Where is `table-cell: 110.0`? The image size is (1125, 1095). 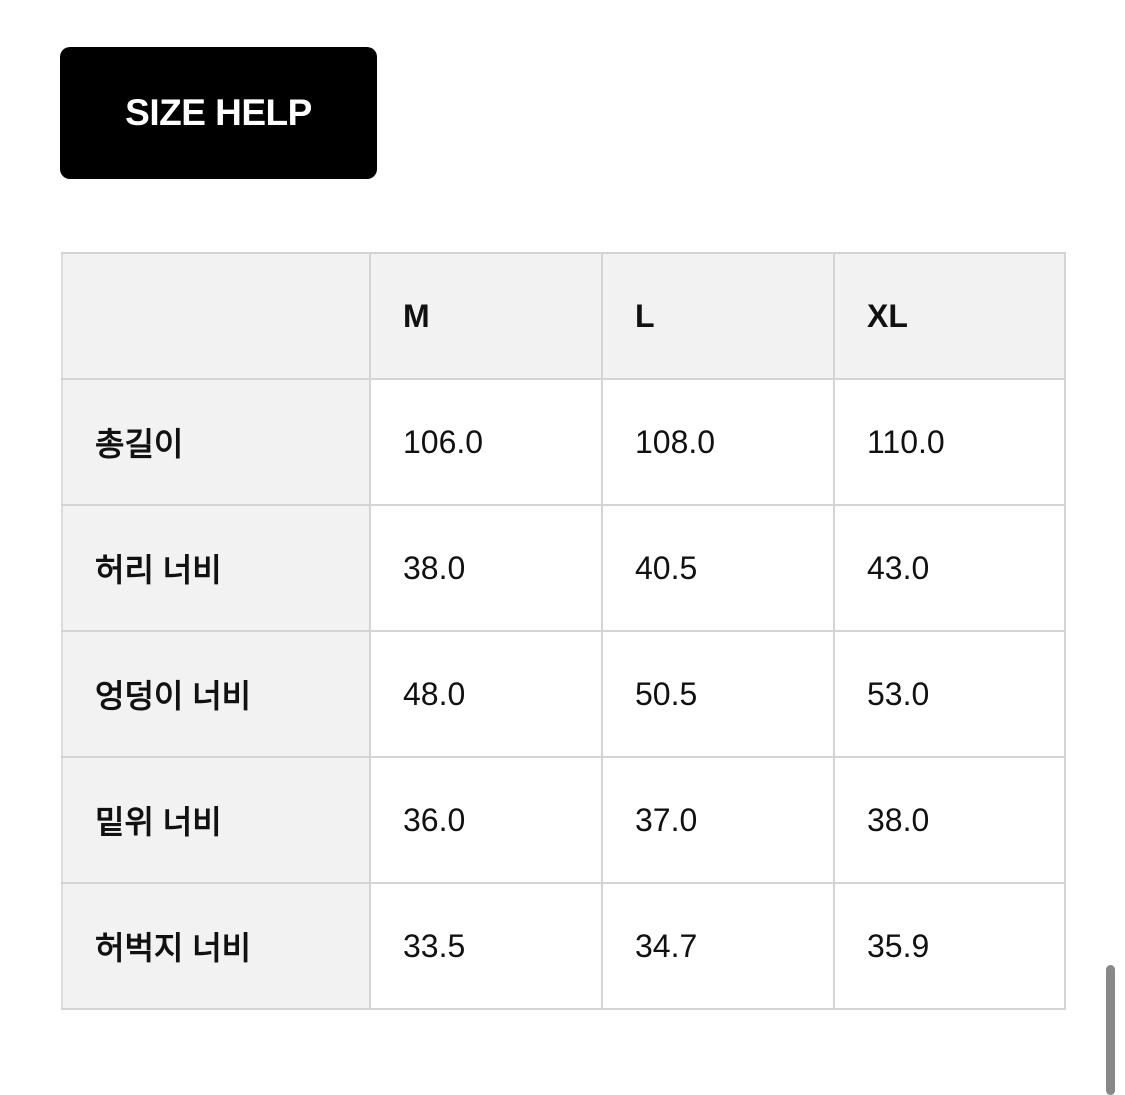 table-cell: 110.0 is located at coordinates (949, 442).